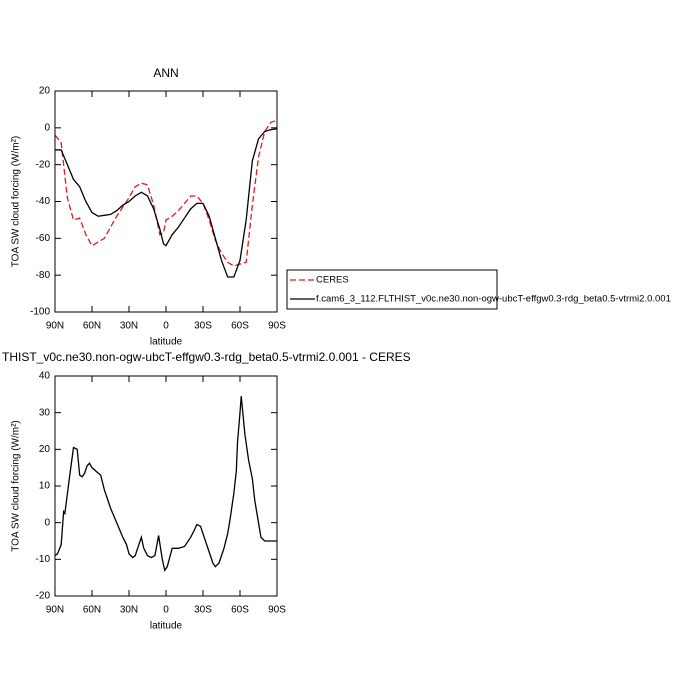 The width and height of the screenshot is (700, 700). What do you see at coordinates (43, 201) in the screenshot?
I see `y-tick-label: -40` at bounding box center [43, 201].